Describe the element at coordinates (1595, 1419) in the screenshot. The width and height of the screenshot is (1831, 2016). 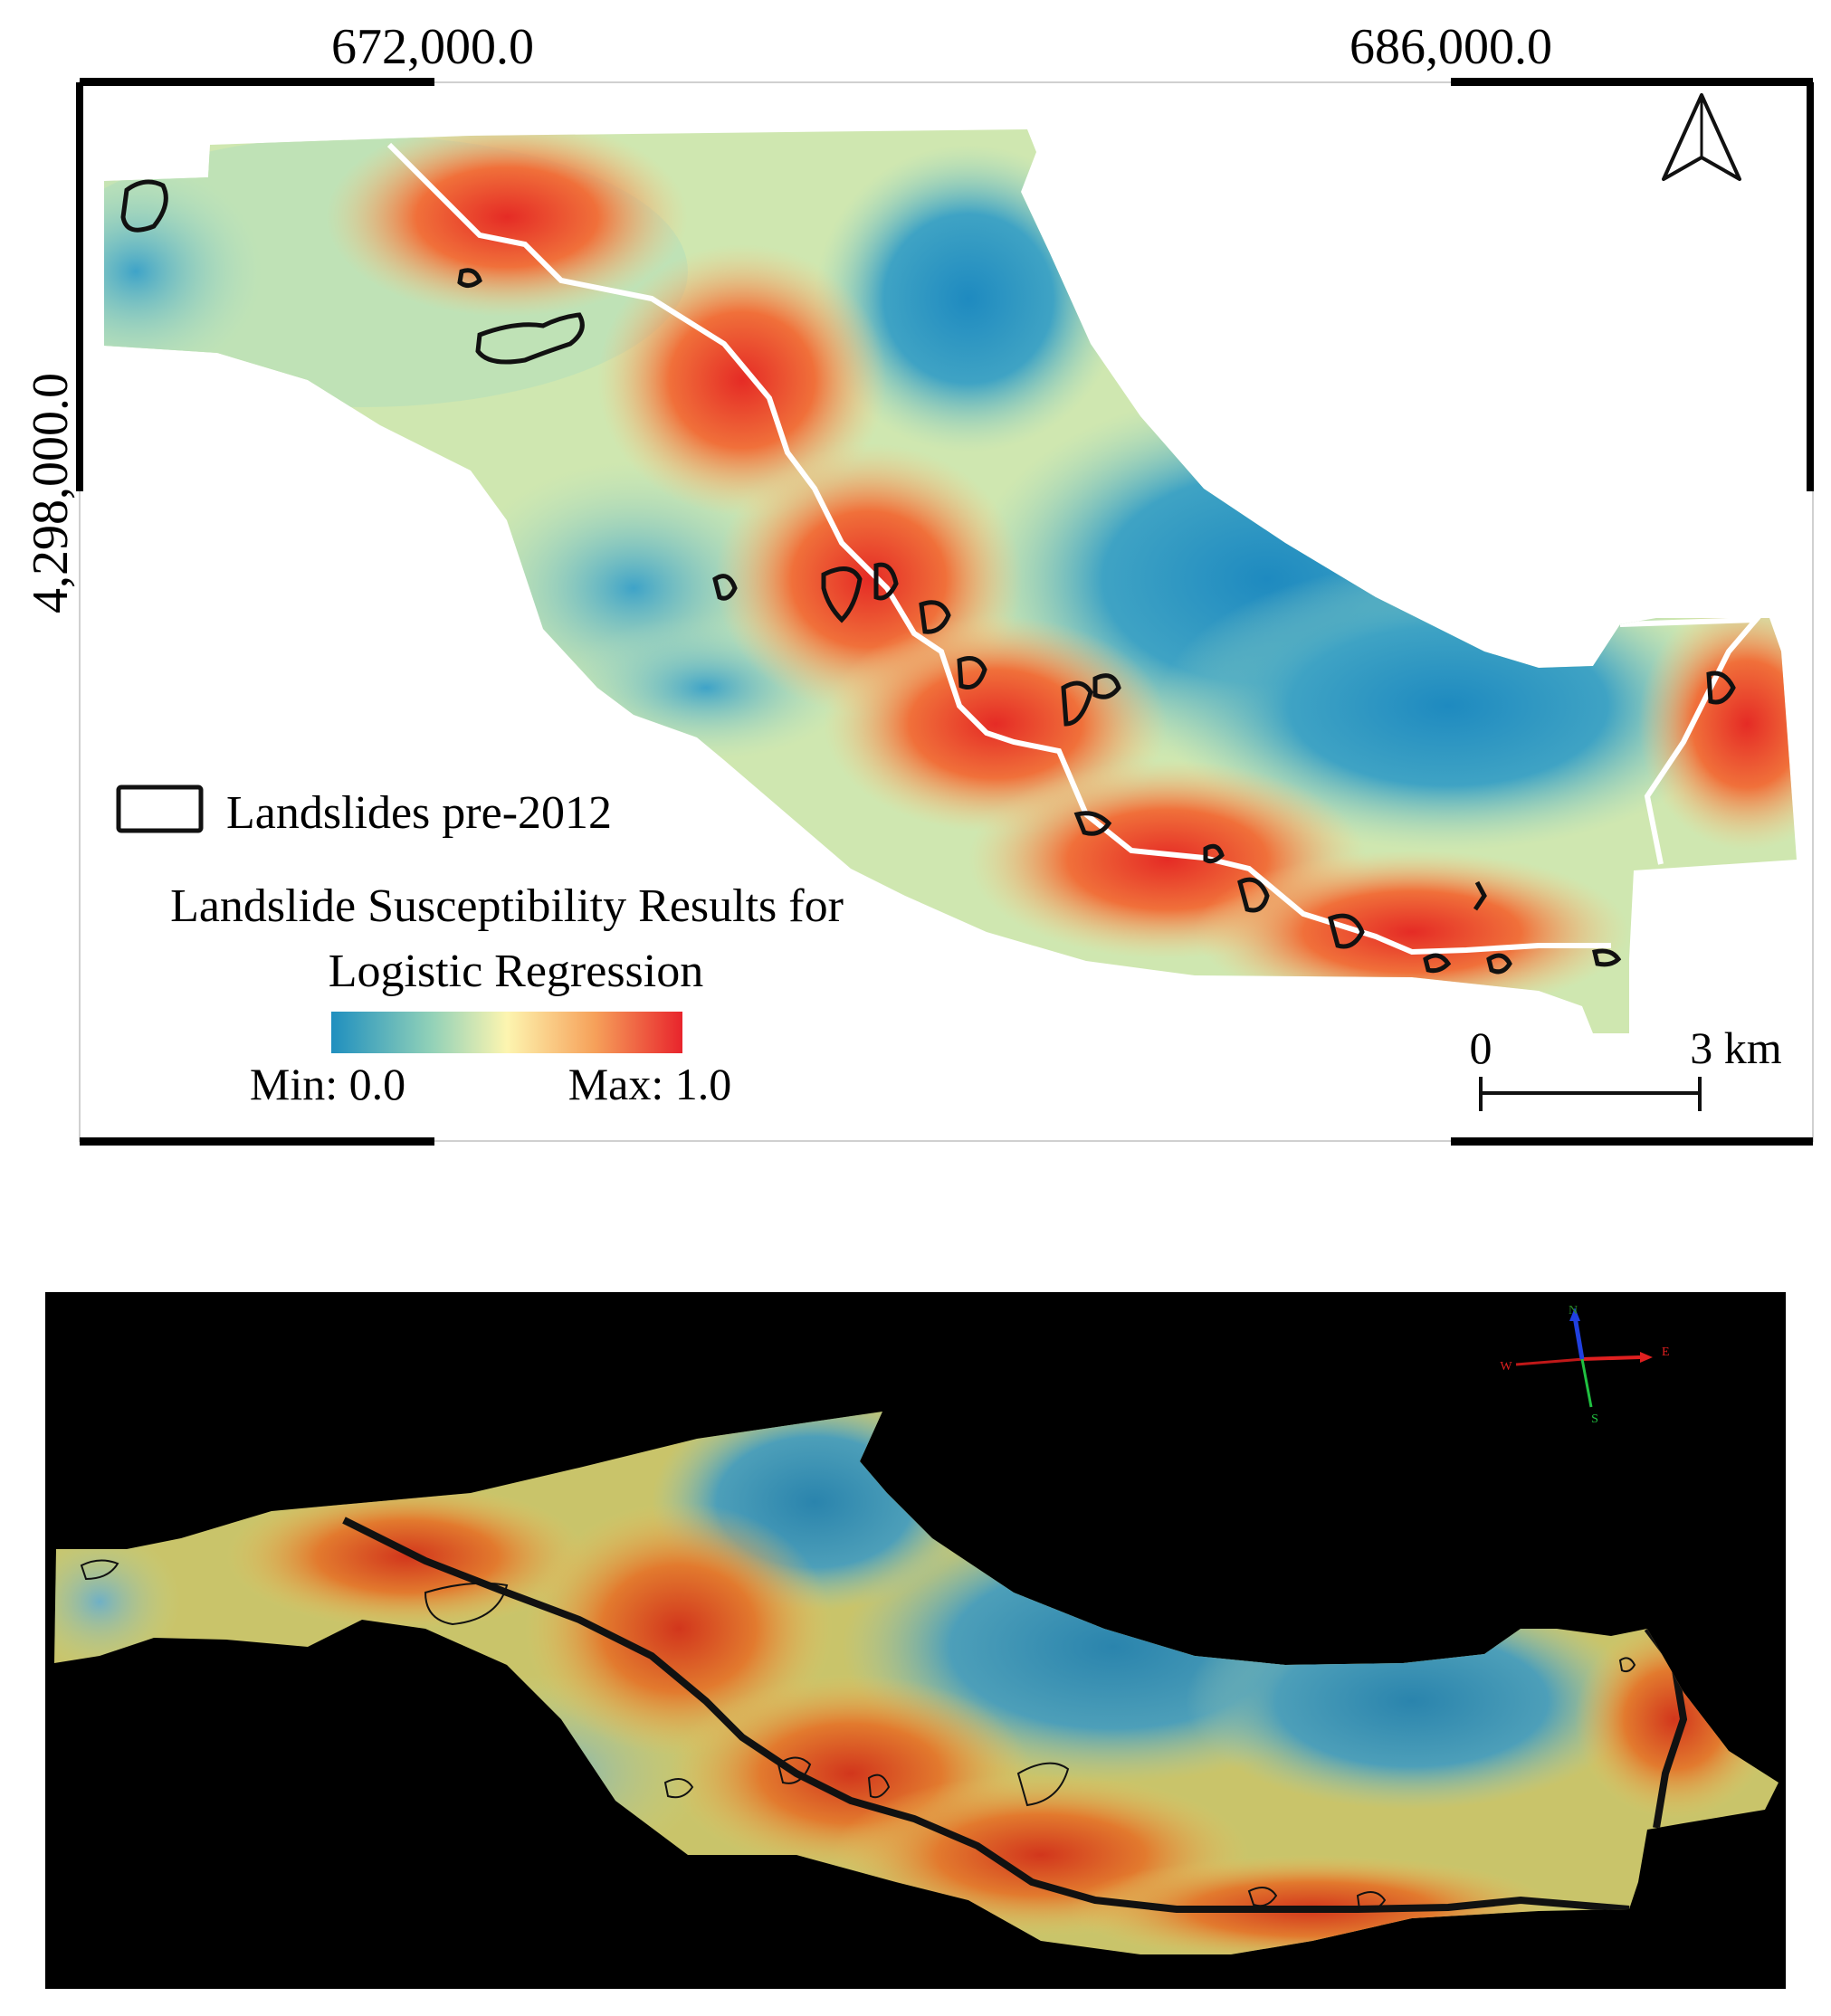
I see `compass-s-label: S` at that location.